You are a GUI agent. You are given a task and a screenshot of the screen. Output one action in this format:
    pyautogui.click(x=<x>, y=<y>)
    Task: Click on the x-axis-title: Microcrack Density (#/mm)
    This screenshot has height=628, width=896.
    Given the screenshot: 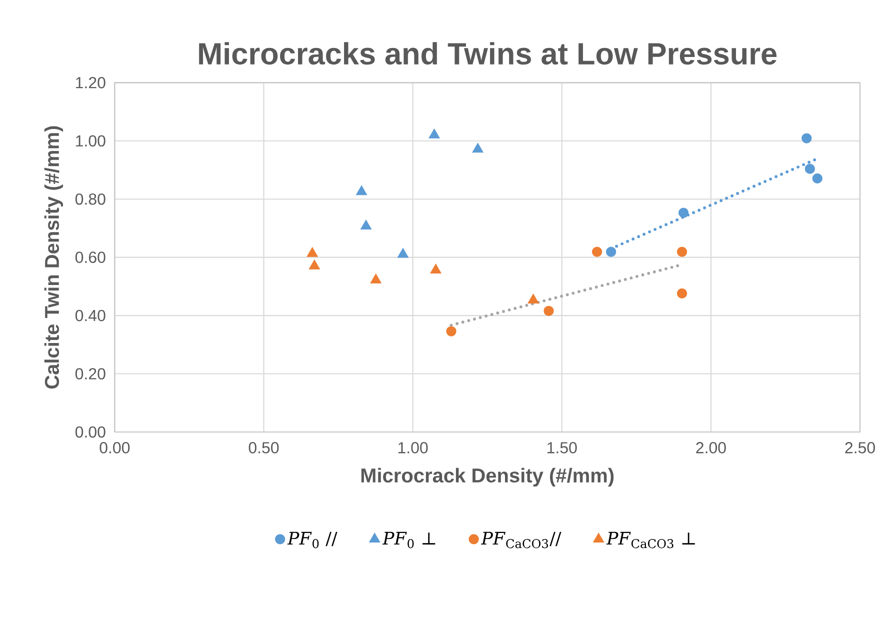 What is the action you would take?
    pyautogui.click(x=487, y=477)
    